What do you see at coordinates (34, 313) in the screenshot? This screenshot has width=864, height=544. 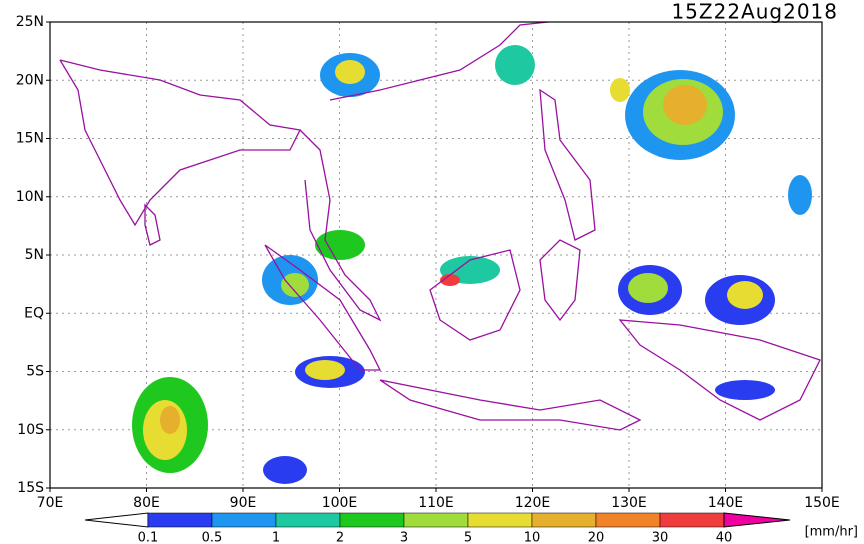 I see `lat-label: EQ` at bounding box center [34, 313].